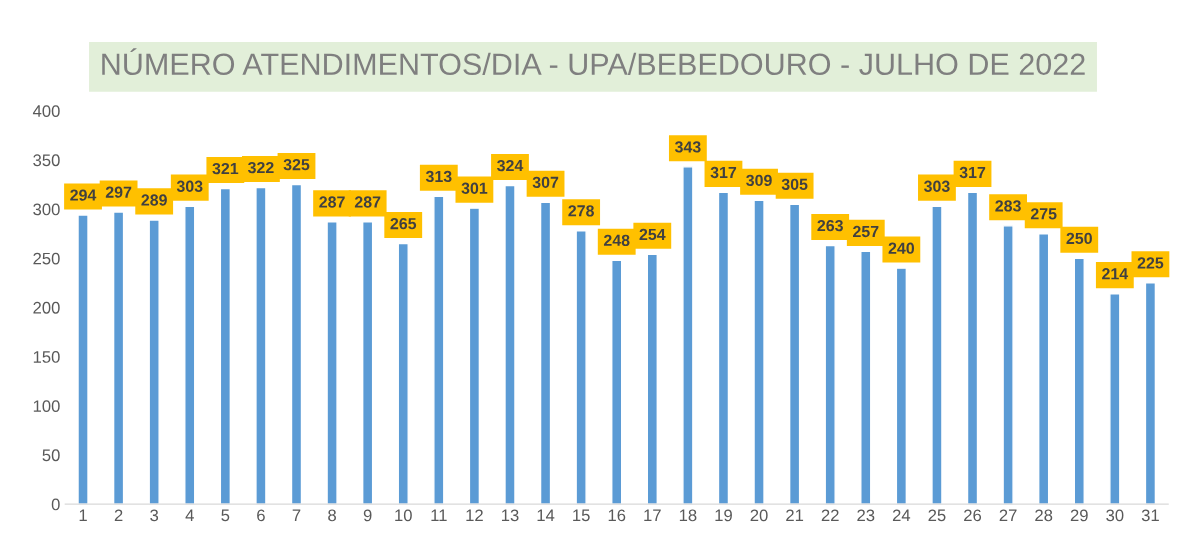 Image resolution: width=1186 pixels, height=554 pixels. Describe the element at coordinates (46, 307) in the screenshot. I see `y-tick-label: 200` at that location.